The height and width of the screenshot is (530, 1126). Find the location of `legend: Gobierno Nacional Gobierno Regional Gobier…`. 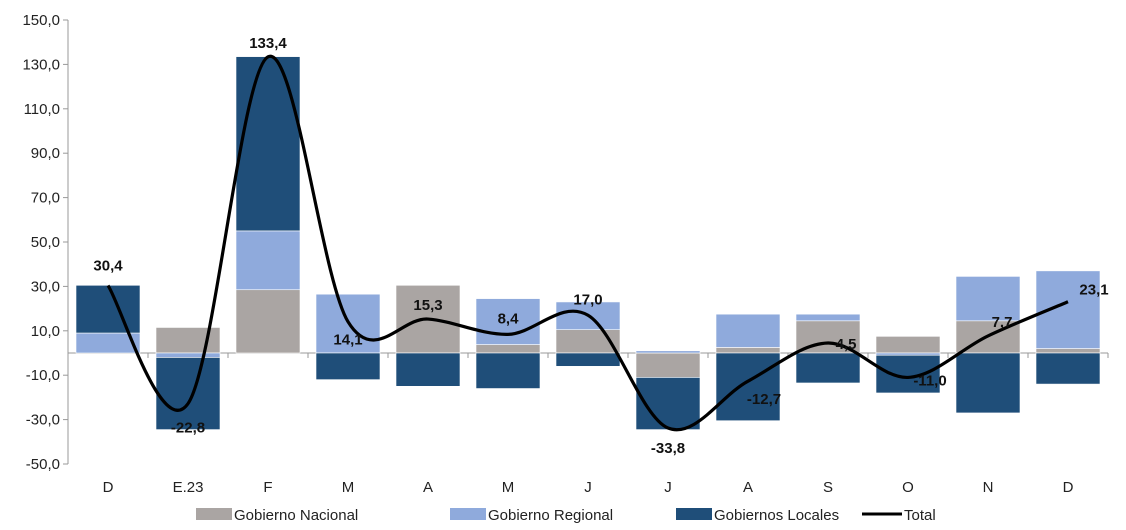

legend: Gobierno Nacional Gobierno Regional Gobier… is located at coordinates (566, 515).